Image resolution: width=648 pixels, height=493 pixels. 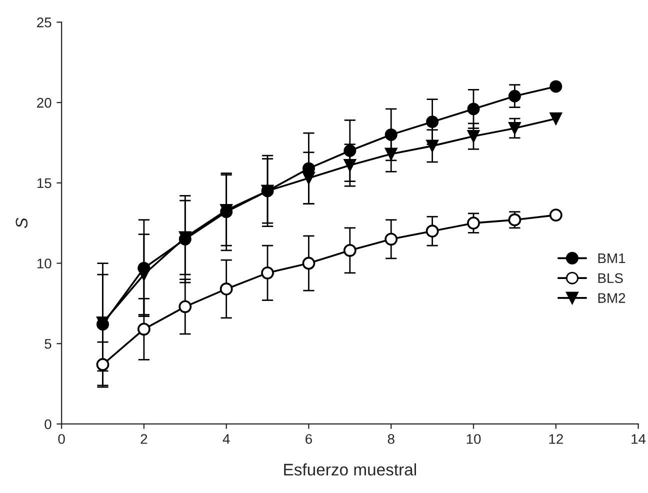 I want to click on x-tick-label: 14, so click(x=639, y=439).